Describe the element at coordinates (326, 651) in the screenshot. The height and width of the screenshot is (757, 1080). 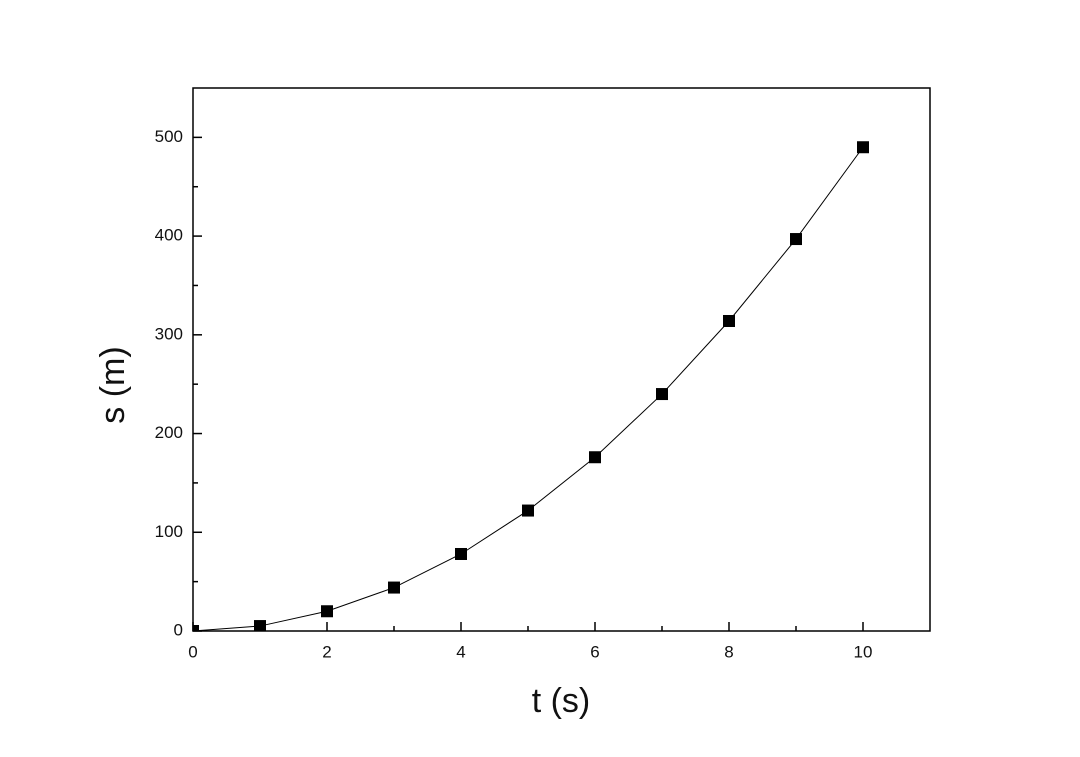
I see `x-tick-label: 2` at that location.